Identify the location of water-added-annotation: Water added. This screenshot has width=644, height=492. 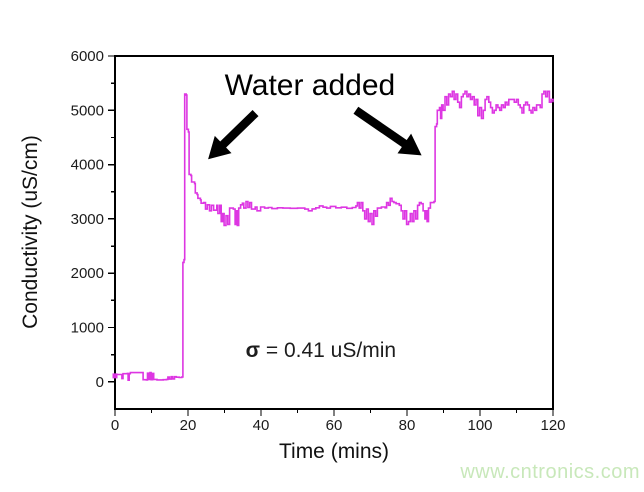
(310, 85).